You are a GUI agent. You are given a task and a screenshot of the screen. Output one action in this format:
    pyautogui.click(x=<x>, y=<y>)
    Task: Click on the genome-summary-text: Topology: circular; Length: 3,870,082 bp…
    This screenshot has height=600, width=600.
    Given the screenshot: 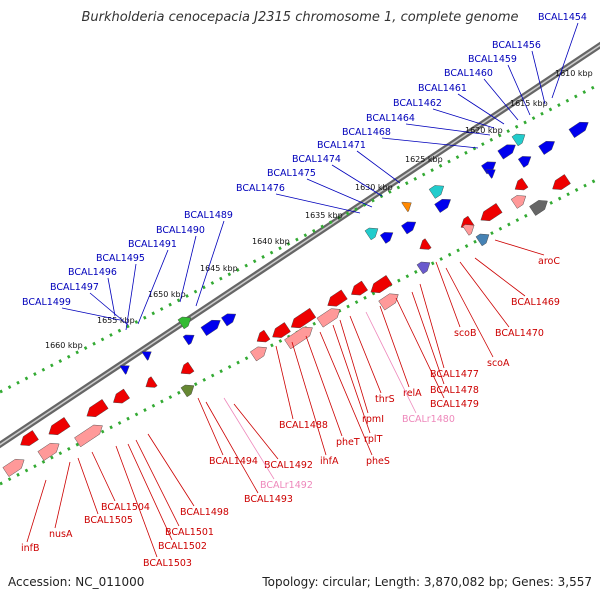 What is the action you would take?
    pyautogui.click(x=427, y=582)
    